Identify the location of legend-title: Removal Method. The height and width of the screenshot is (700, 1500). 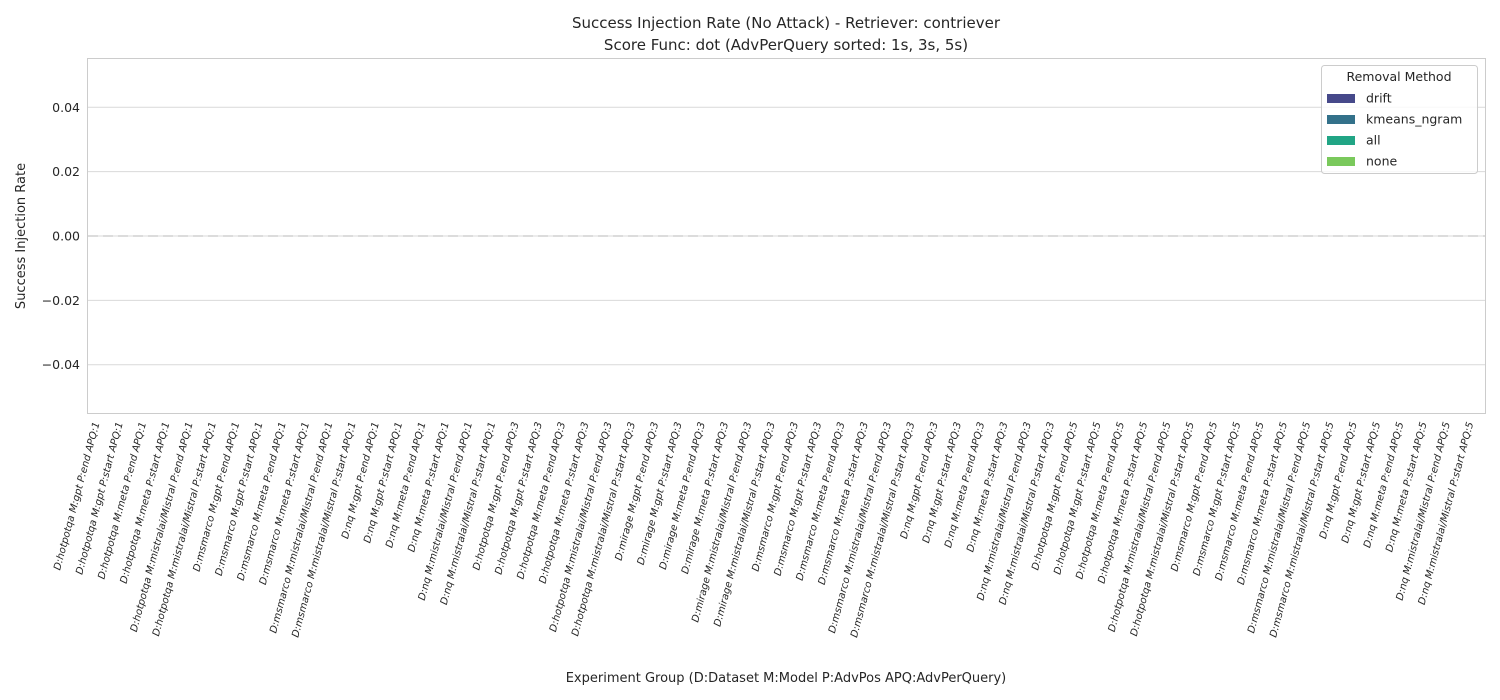
(1398, 76).